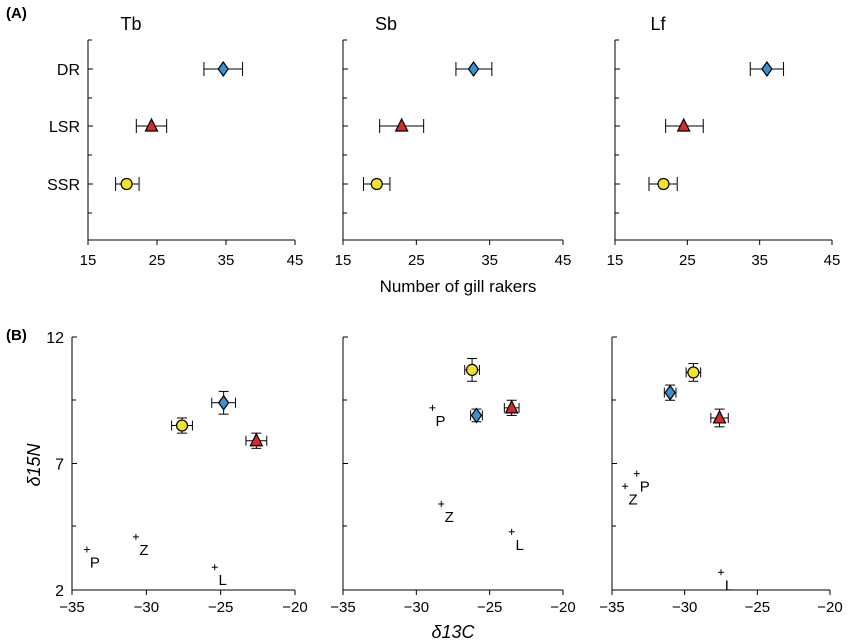  I want to click on x-axis-label: Number of gill rakers, so click(458, 286).